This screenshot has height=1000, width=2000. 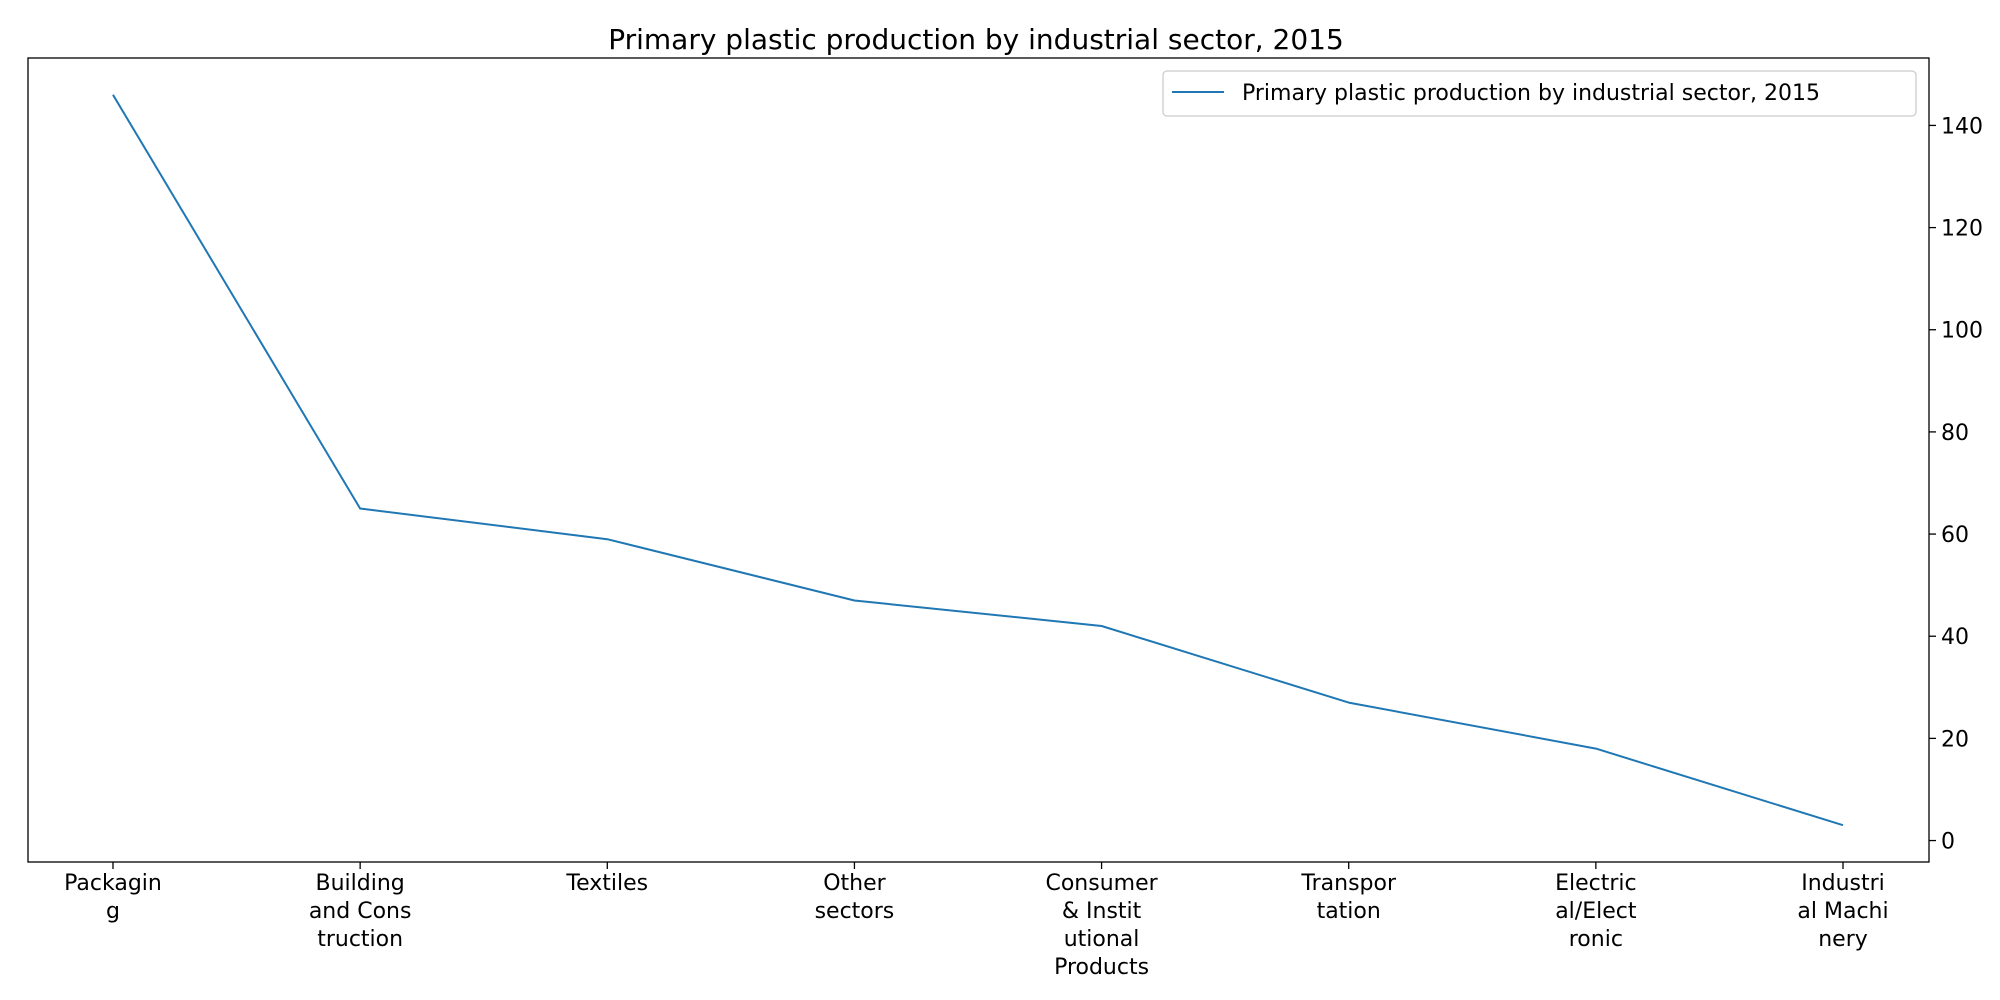 What do you see at coordinates (1842, 911) in the screenshot?
I see `x-tick-label: Industri al Machi nery` at bounding box center [1842, 911].